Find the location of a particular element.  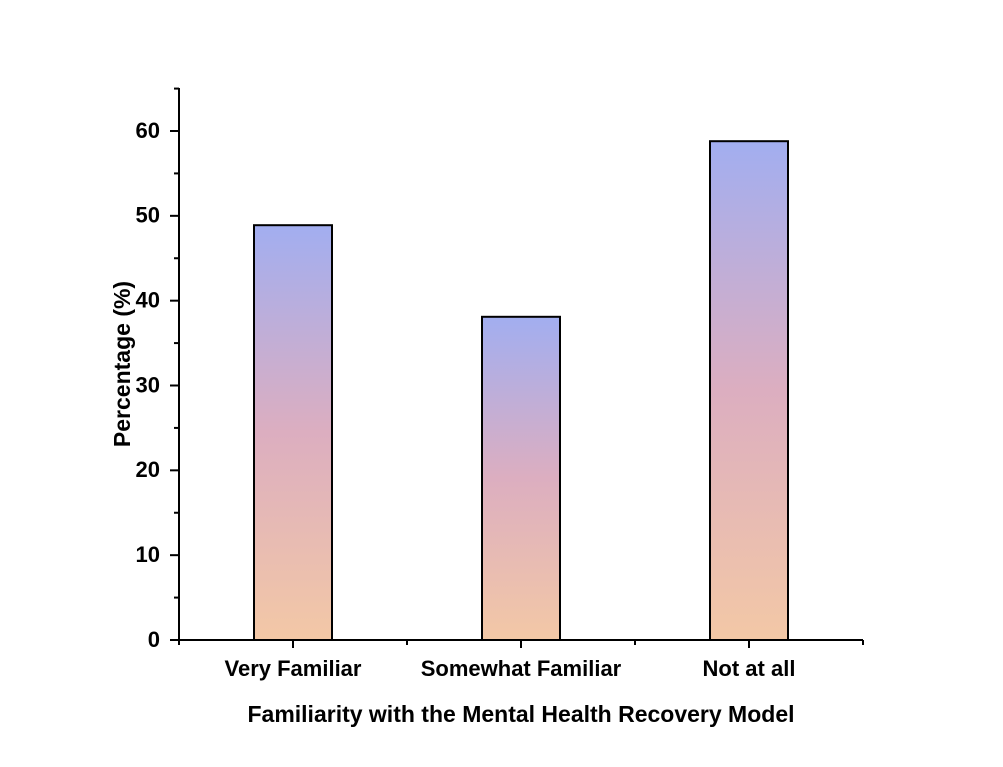

bar-somewhat-familiar is located at coordinates (521, 478).